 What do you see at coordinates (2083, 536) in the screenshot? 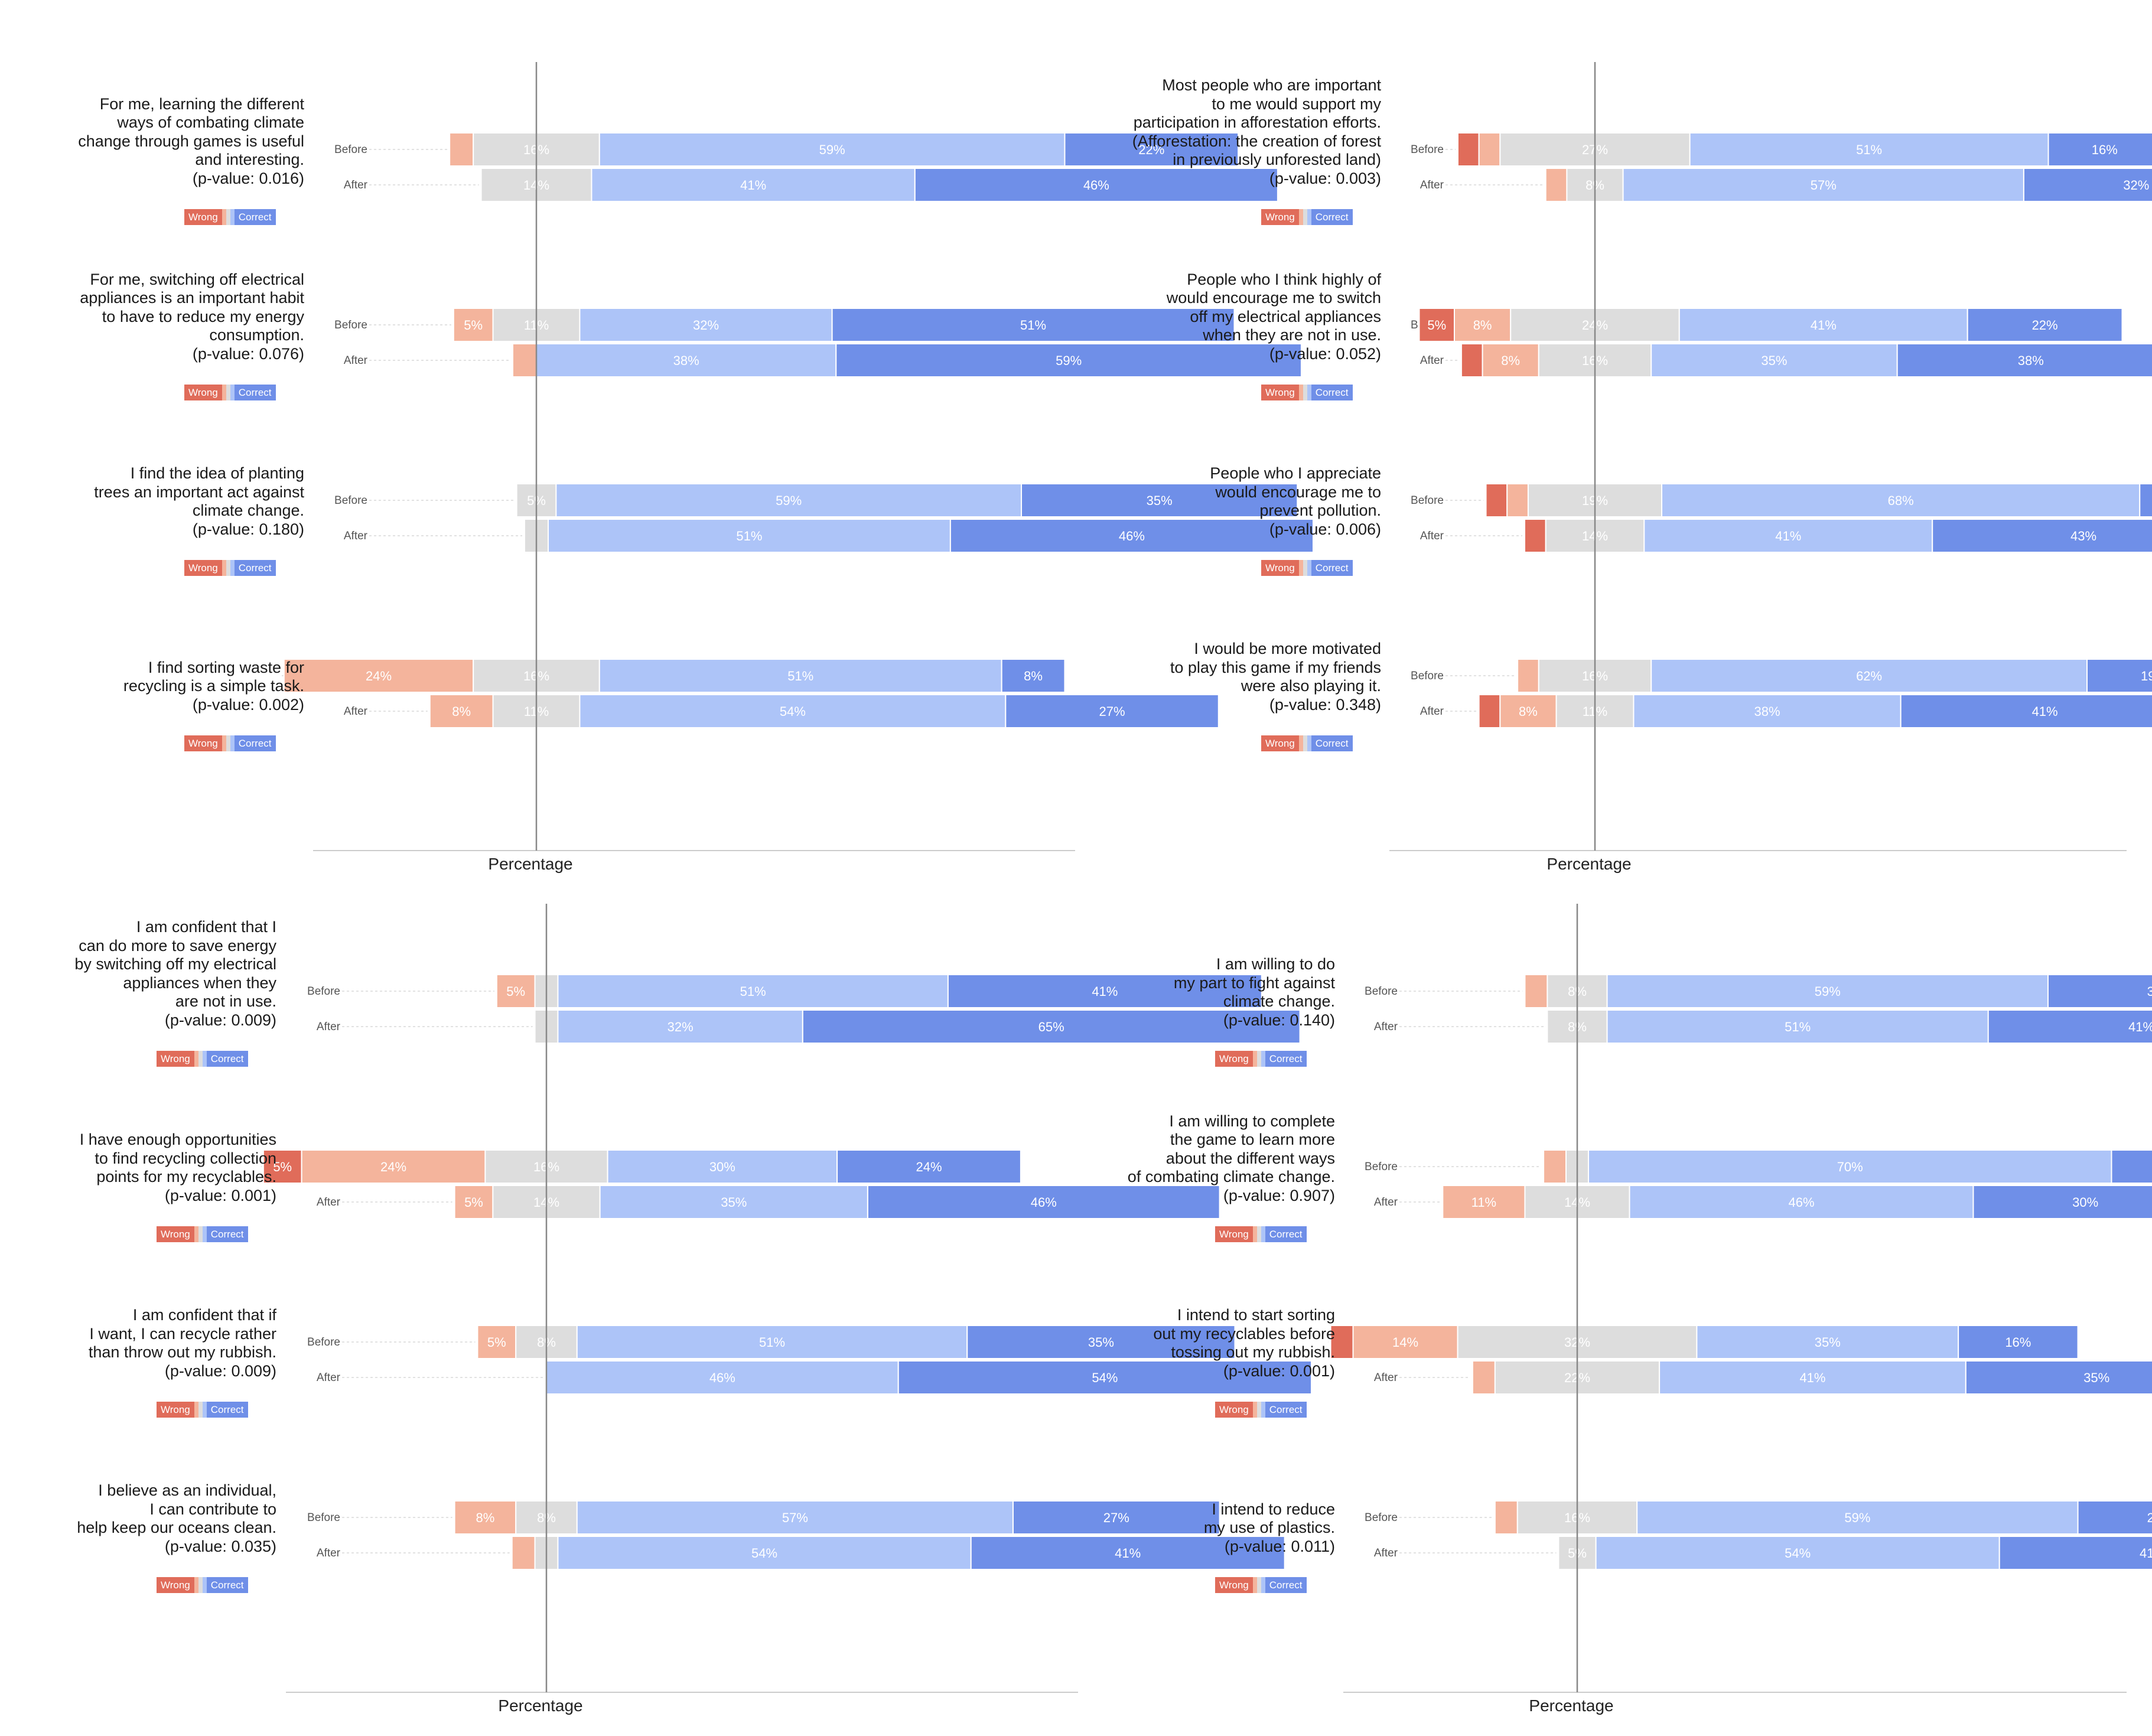
I see `bar-value-label: 43%` at bounding box center [2083, 536].